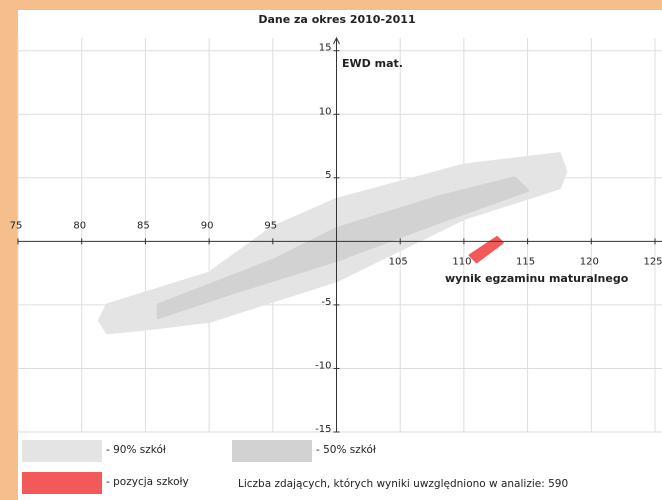  Describe the element at coordinates (325, 111) in the screenshot. I see `y-tick-label: 10` at that location.